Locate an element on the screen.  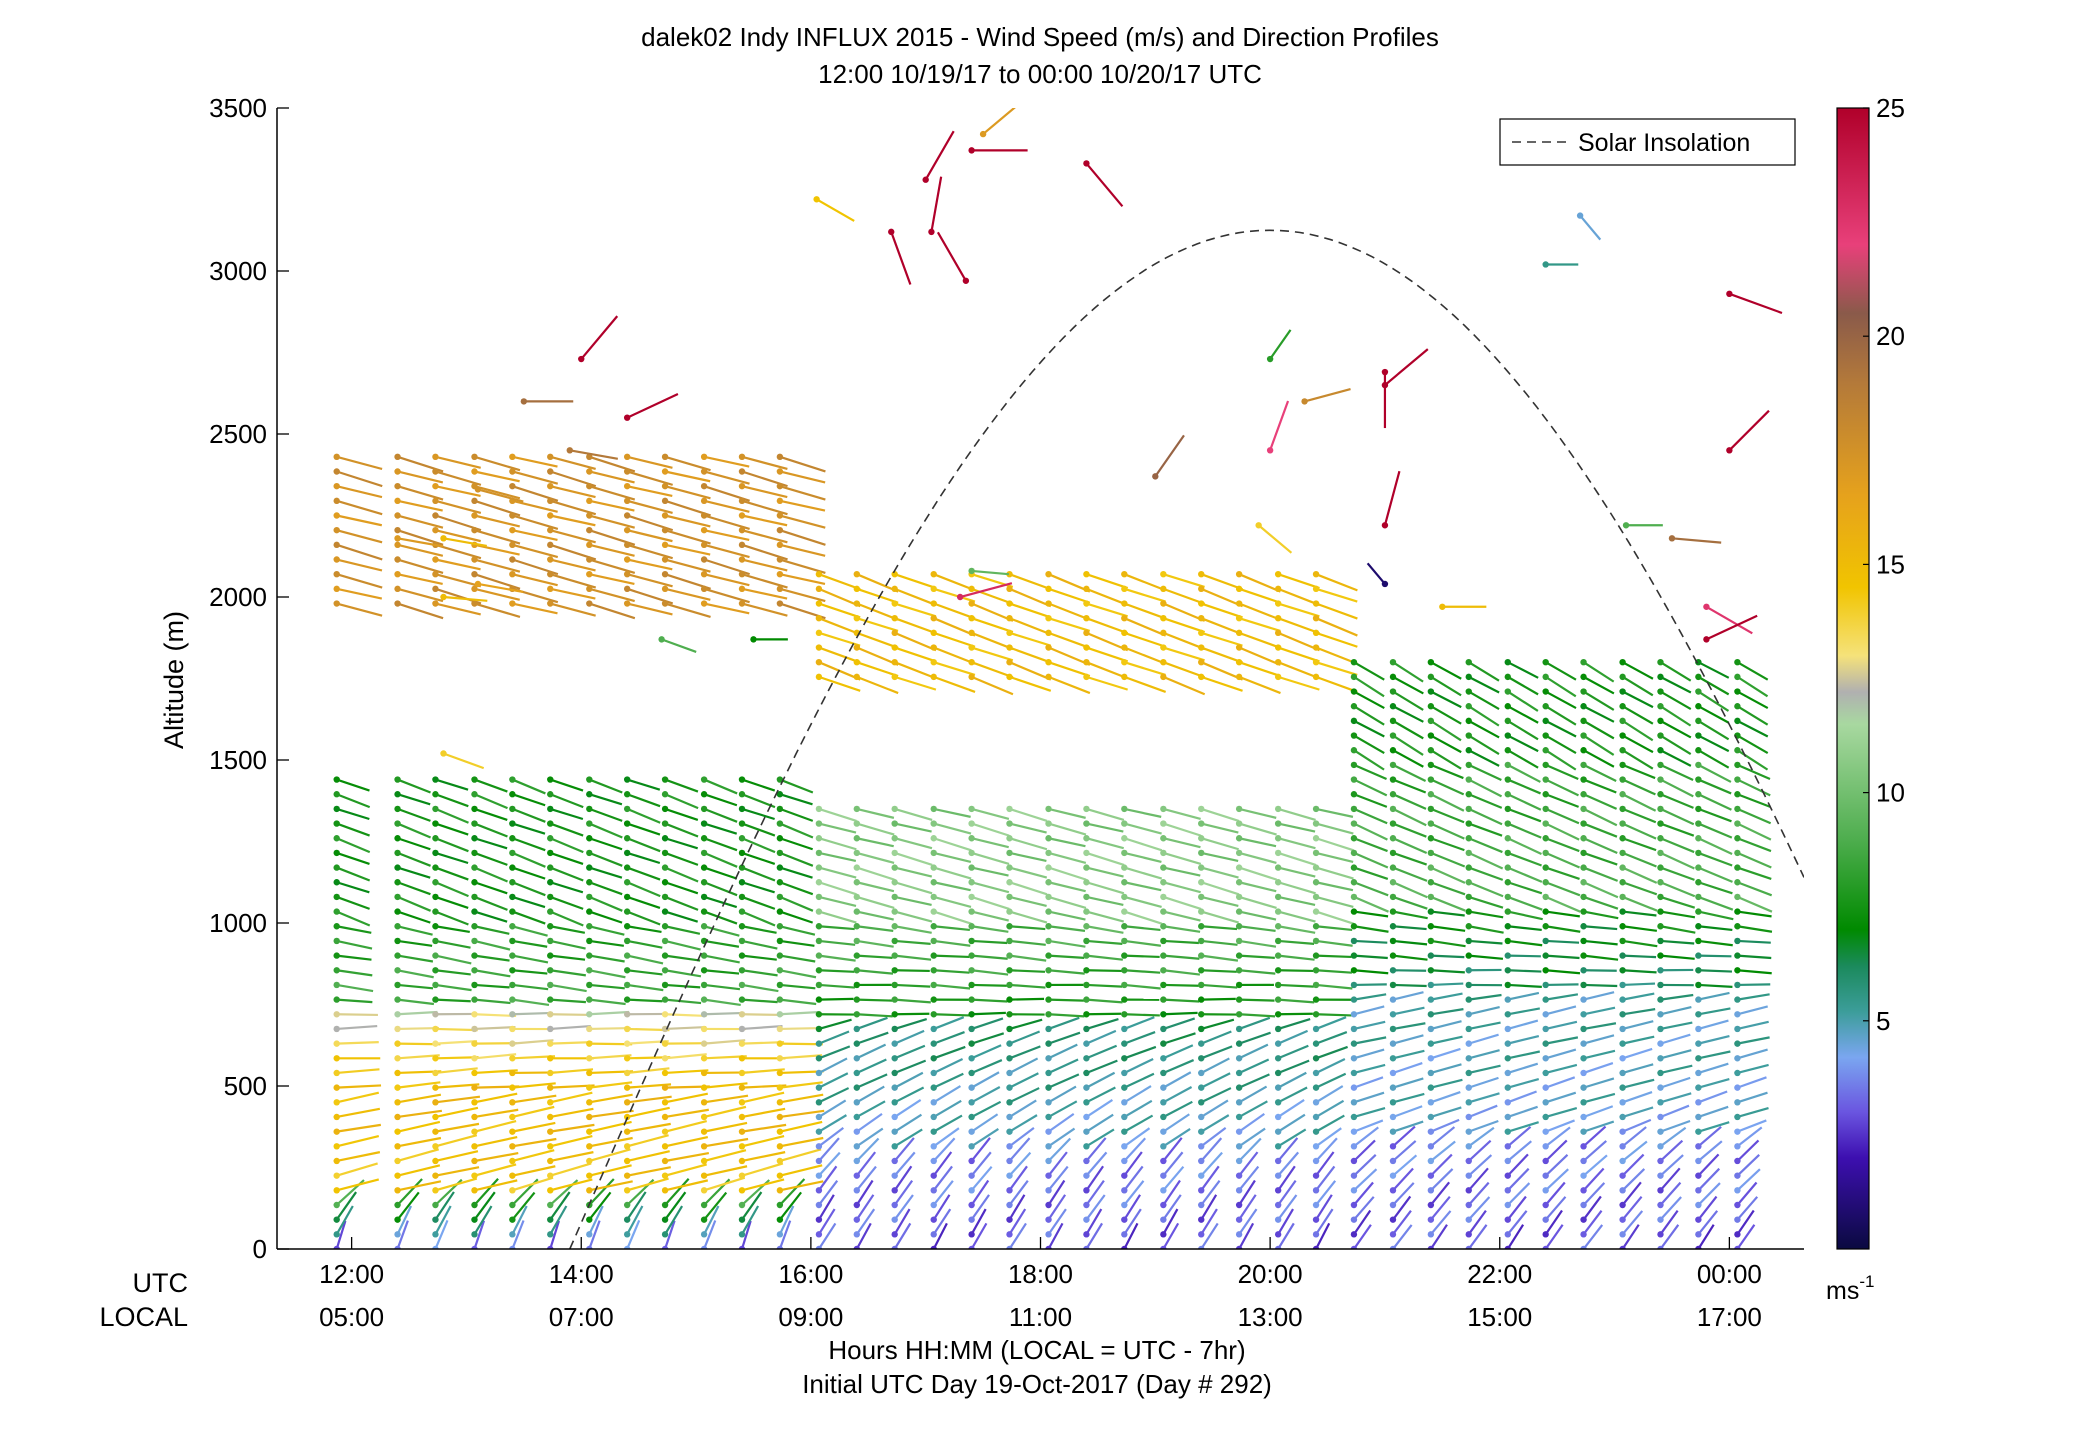
colorbar-unit-exp: -1 is located at coordinates (1866, 1281).